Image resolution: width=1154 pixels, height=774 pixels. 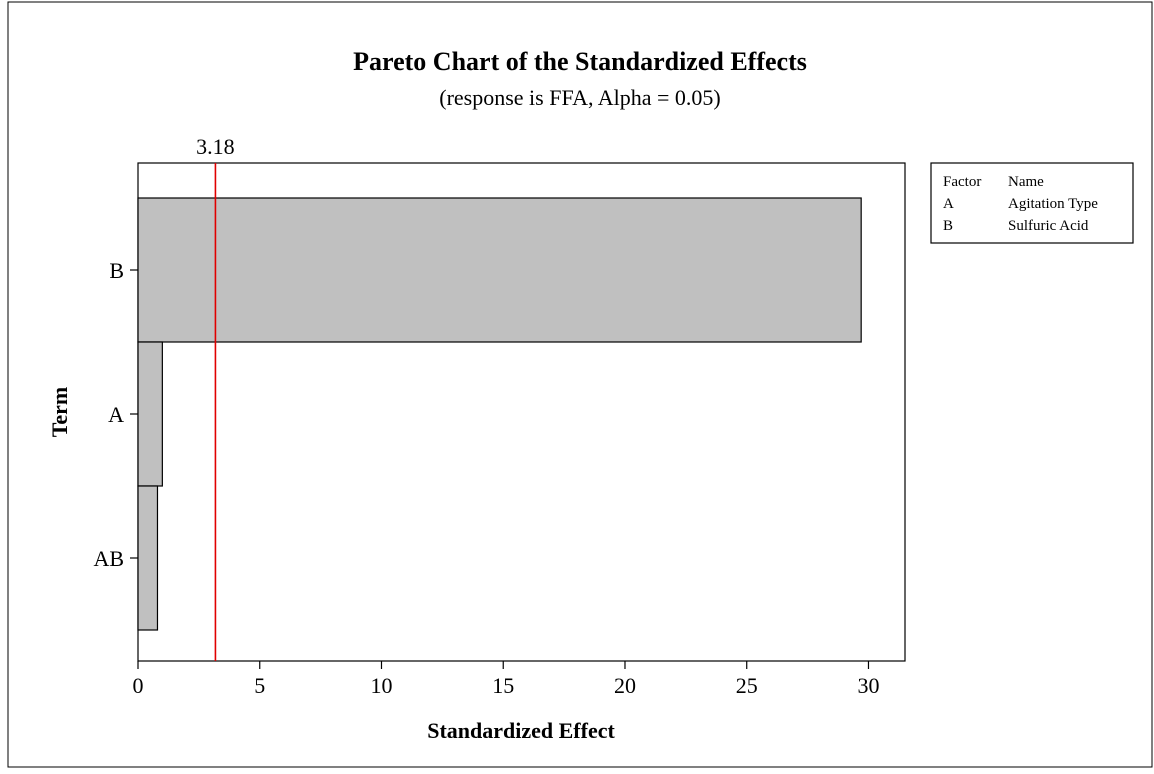 What do you see at coordinates (150, 414) in the screenshot?
I see `bar-a` at bounding box center [150, 414].